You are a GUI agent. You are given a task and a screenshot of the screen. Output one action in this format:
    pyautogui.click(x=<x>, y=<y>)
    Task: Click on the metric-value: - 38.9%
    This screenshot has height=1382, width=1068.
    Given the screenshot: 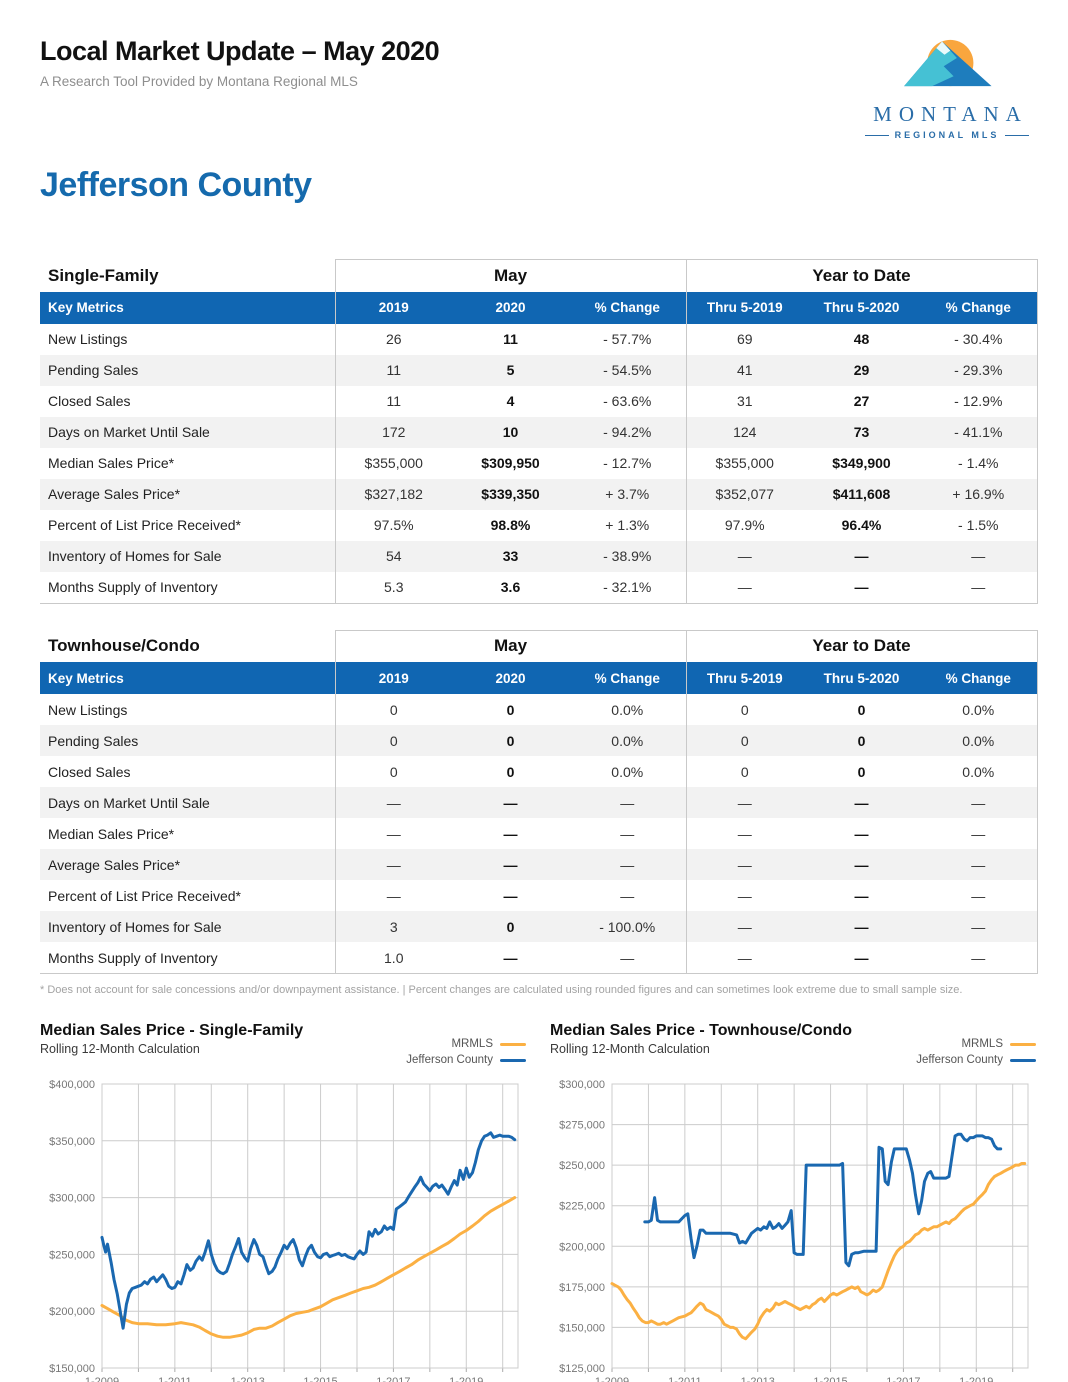 What is the action you would take?
    pyautogui.click(x=628, y=556)
    